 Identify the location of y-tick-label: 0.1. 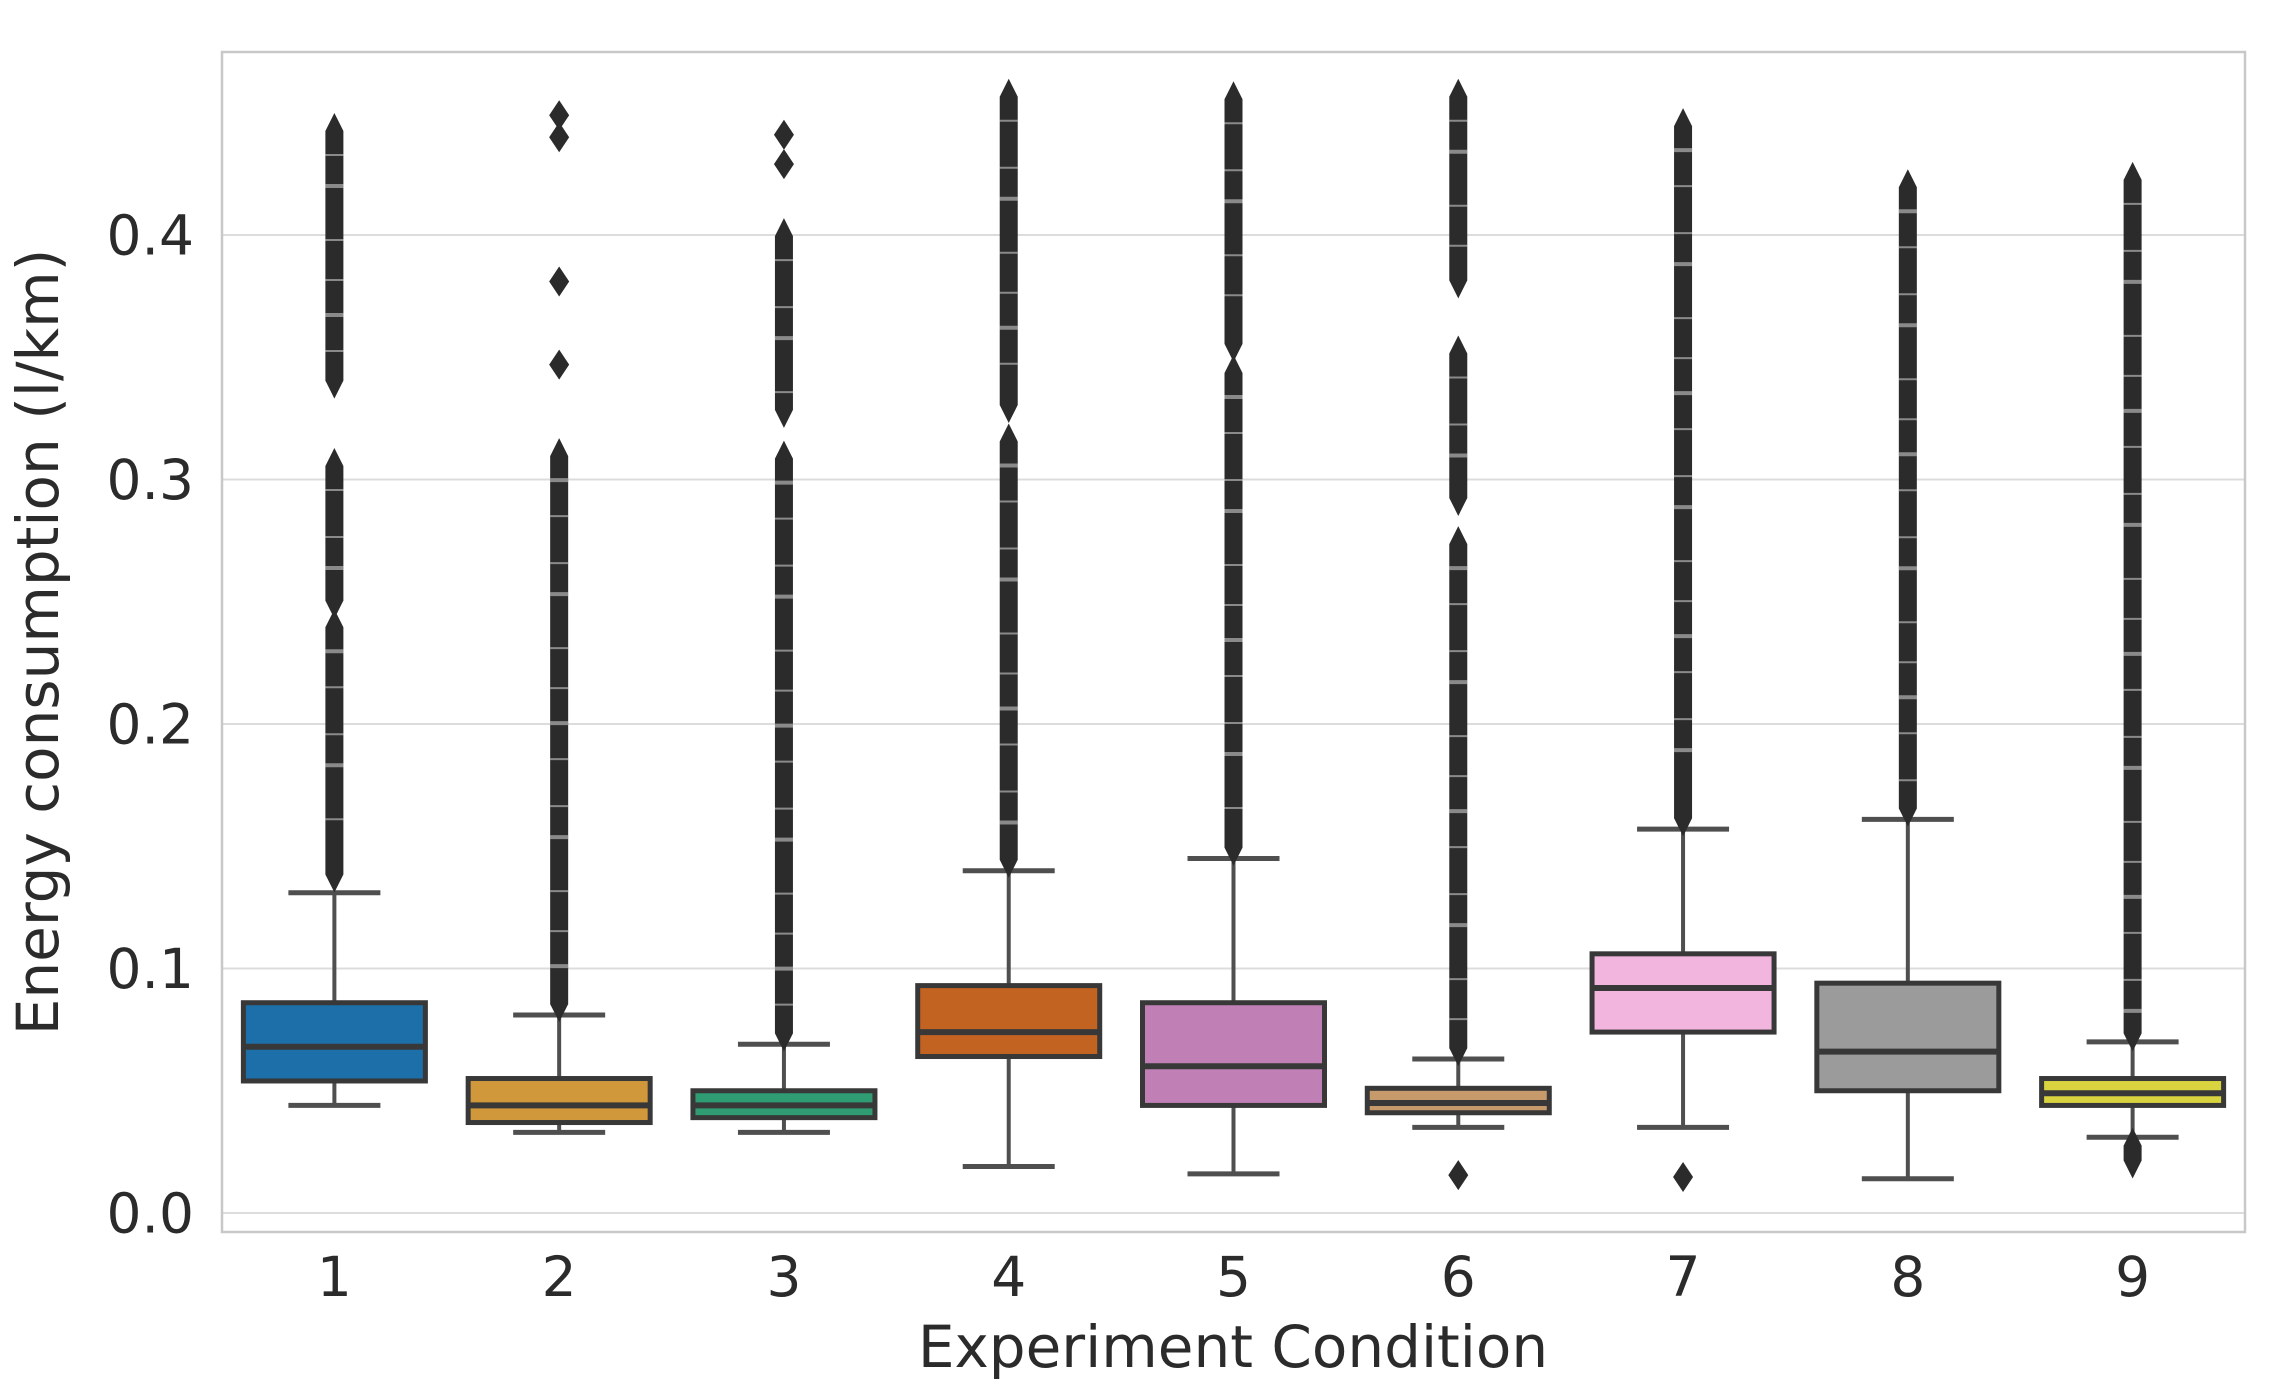
(150, 969).